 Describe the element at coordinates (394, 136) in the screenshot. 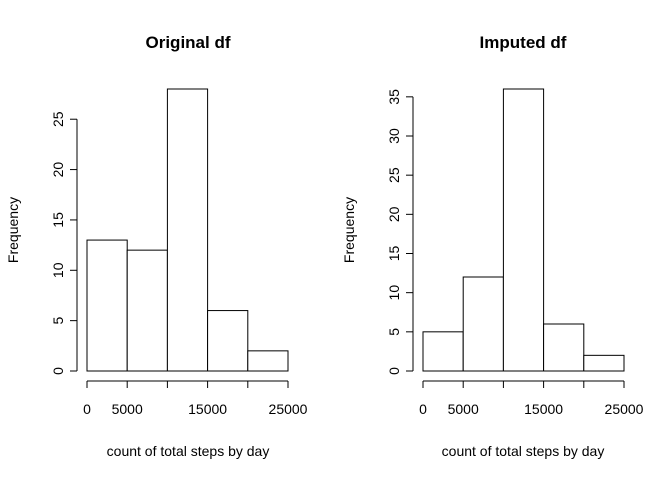

I see `y-tick-label: 30` at that location.